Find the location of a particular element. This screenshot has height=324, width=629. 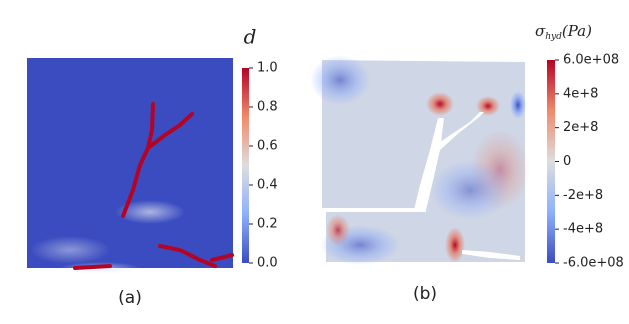

tick-label: 0.8 is located at coordinates (267, 107).